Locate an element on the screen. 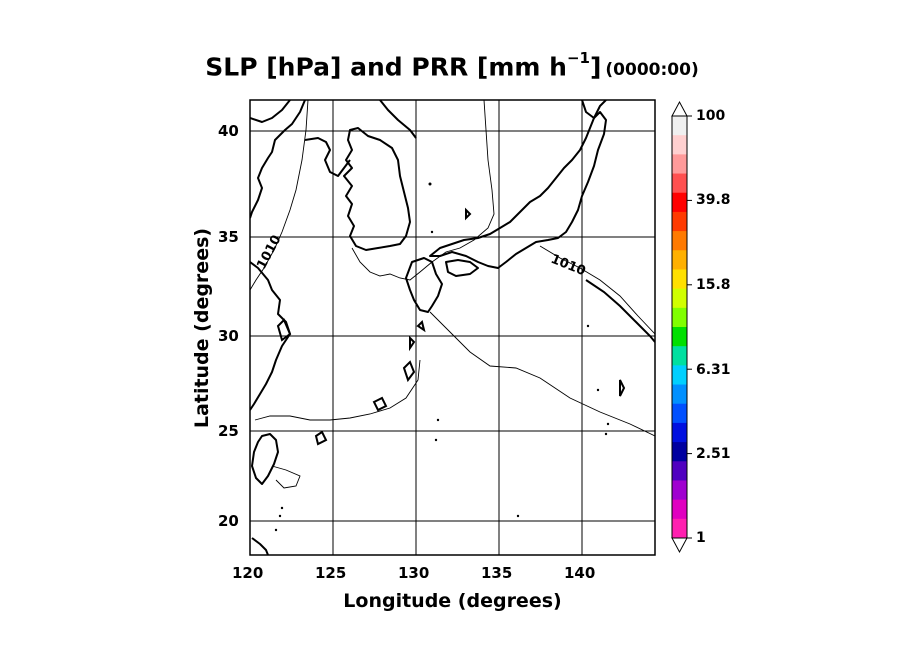 This screenshot has height=654, width=904. coast-china is located at coordinates (278, 255).